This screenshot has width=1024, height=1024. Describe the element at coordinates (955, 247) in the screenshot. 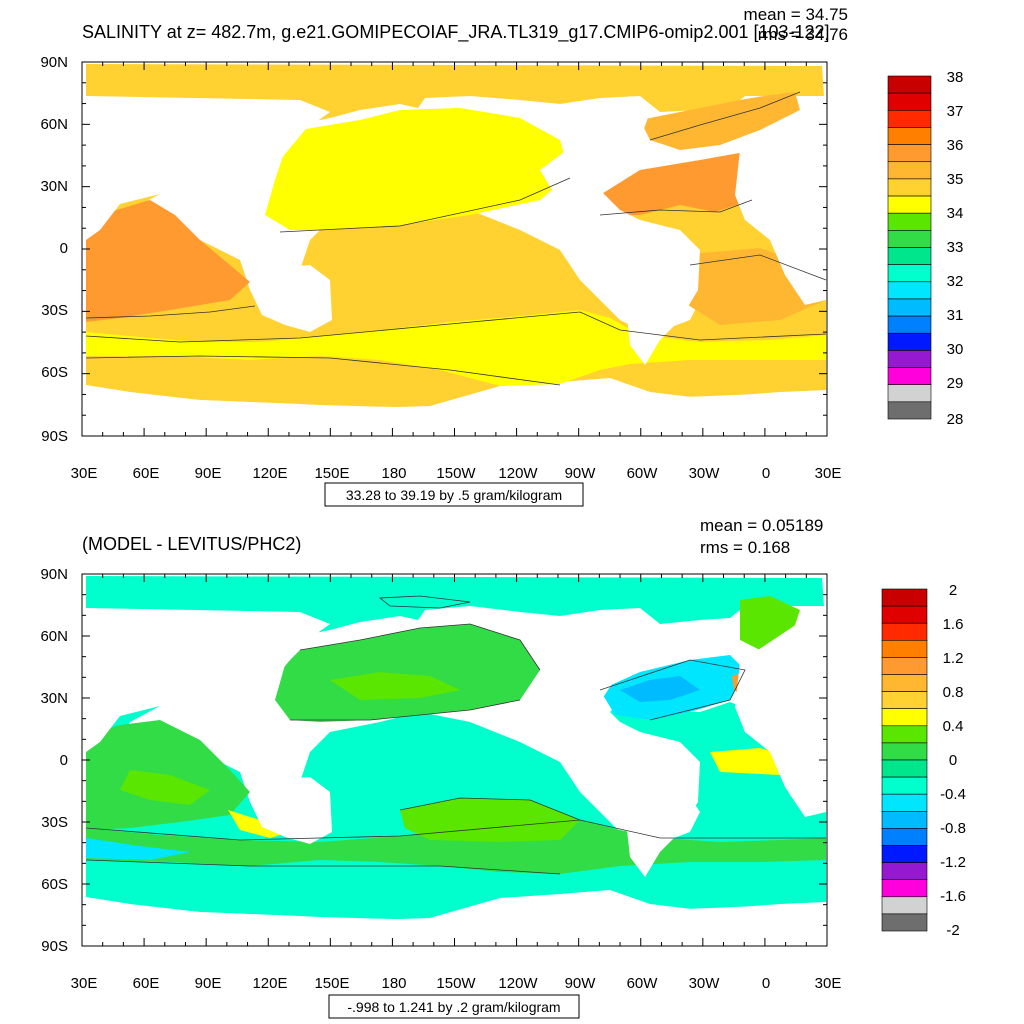

I see `colorbar-label: 33` at that location.